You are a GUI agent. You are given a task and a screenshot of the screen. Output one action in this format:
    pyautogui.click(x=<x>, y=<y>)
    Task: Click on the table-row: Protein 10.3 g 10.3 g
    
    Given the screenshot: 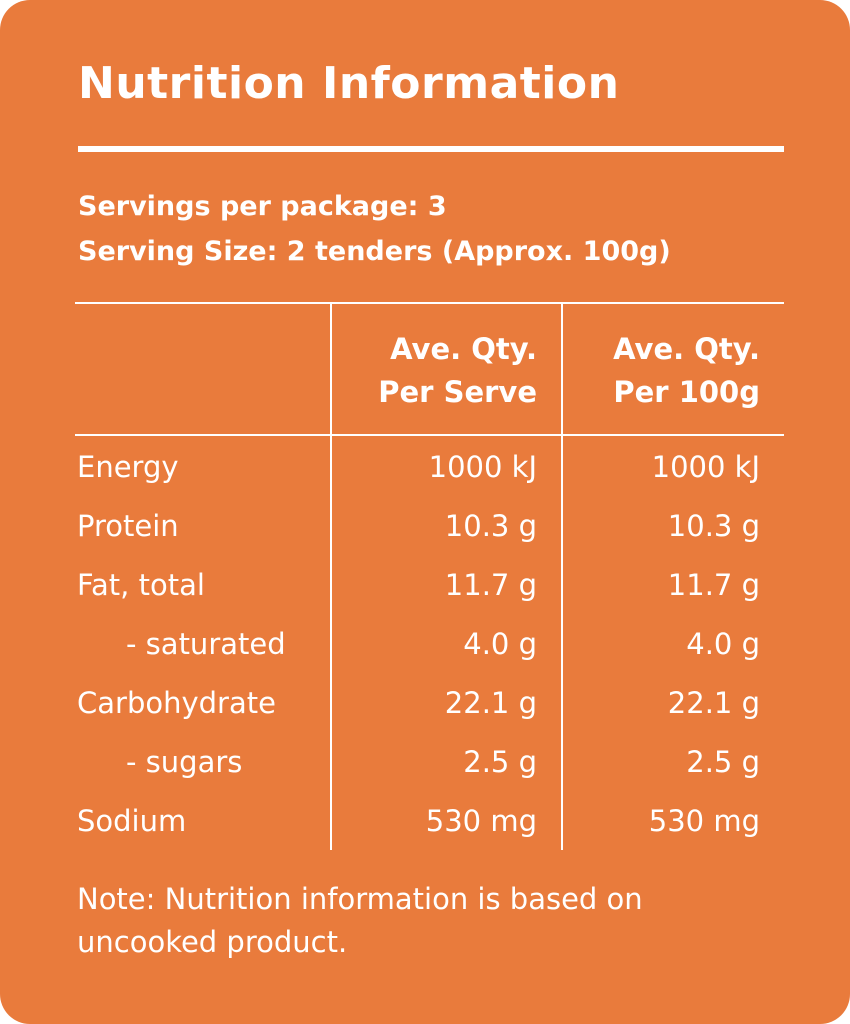 What is the action you would take?
    pyautogui.click(x=425, y=538)
    